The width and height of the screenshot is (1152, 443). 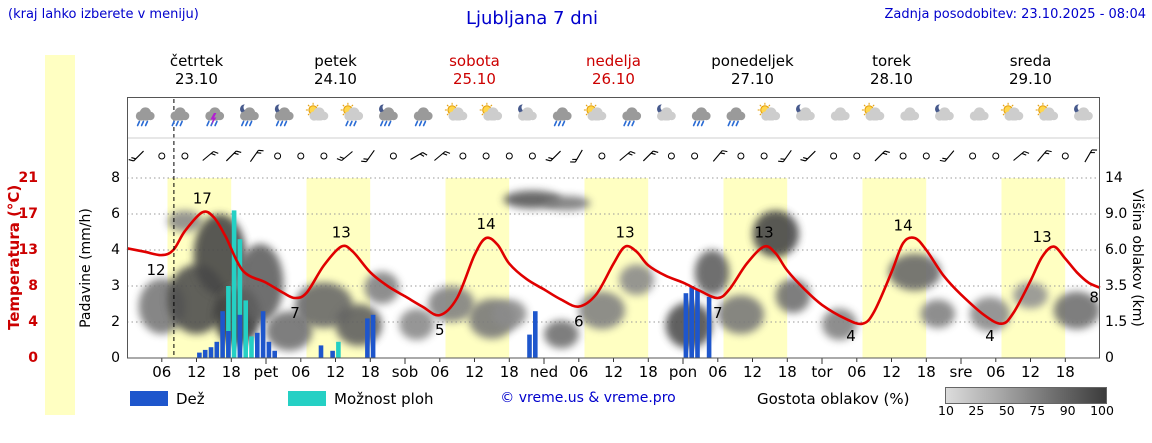 I want to click on svg-text: sre, so click(x=961, y=372).